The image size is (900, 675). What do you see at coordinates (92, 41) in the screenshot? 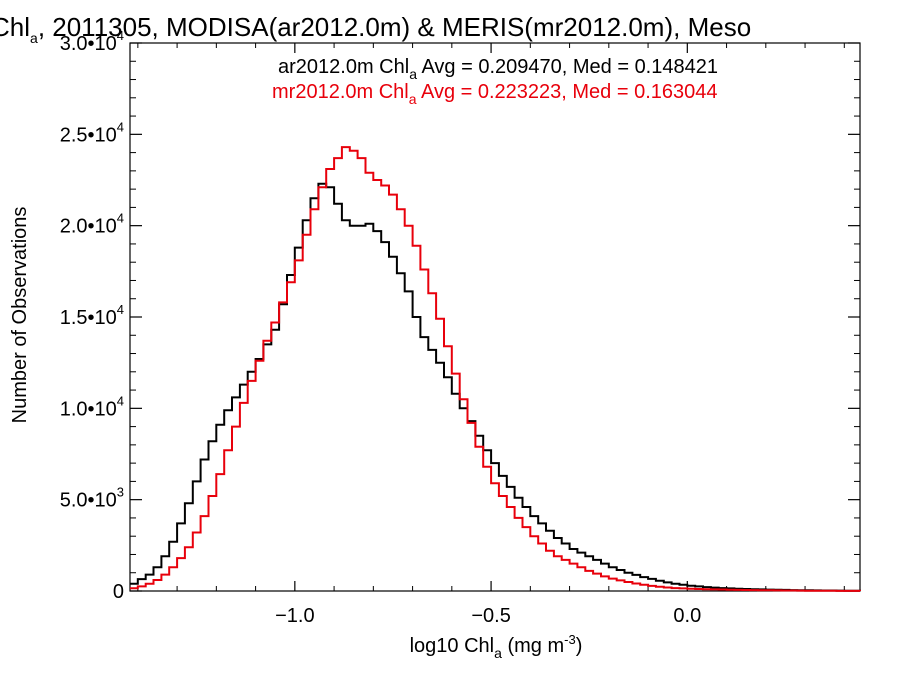
I see `y-tick-label: 3.0•104` at bounding box center [92, 41].